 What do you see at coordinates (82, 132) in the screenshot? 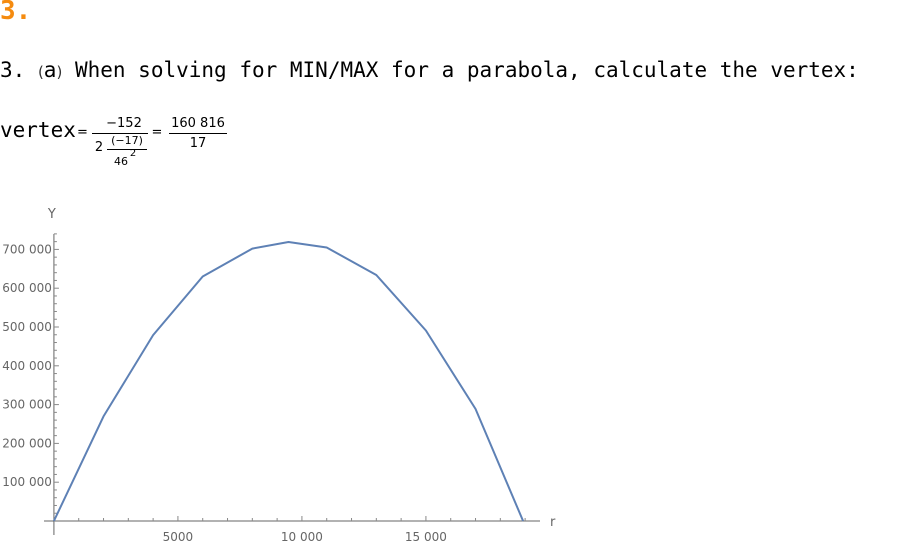
I see `equals-sign-1: =` at bounding box center [82, 132].